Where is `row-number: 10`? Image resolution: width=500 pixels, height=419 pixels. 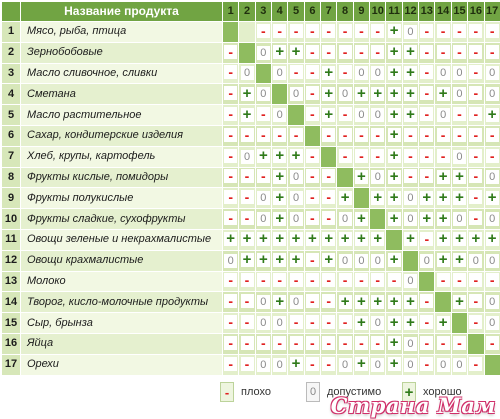
row-number: 10 is located at coordinates (11, 219).